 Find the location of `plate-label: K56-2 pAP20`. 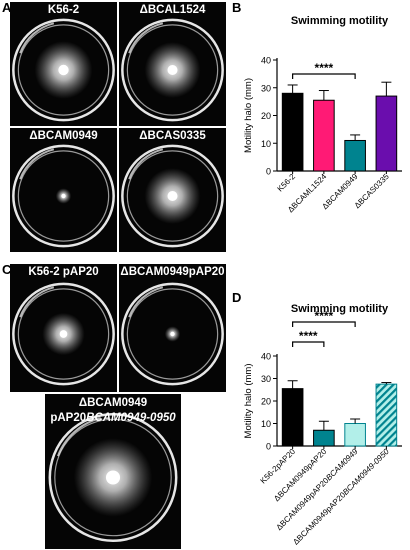

plate-label: K56-2 pAP20 is located at coordinates (63, 272).